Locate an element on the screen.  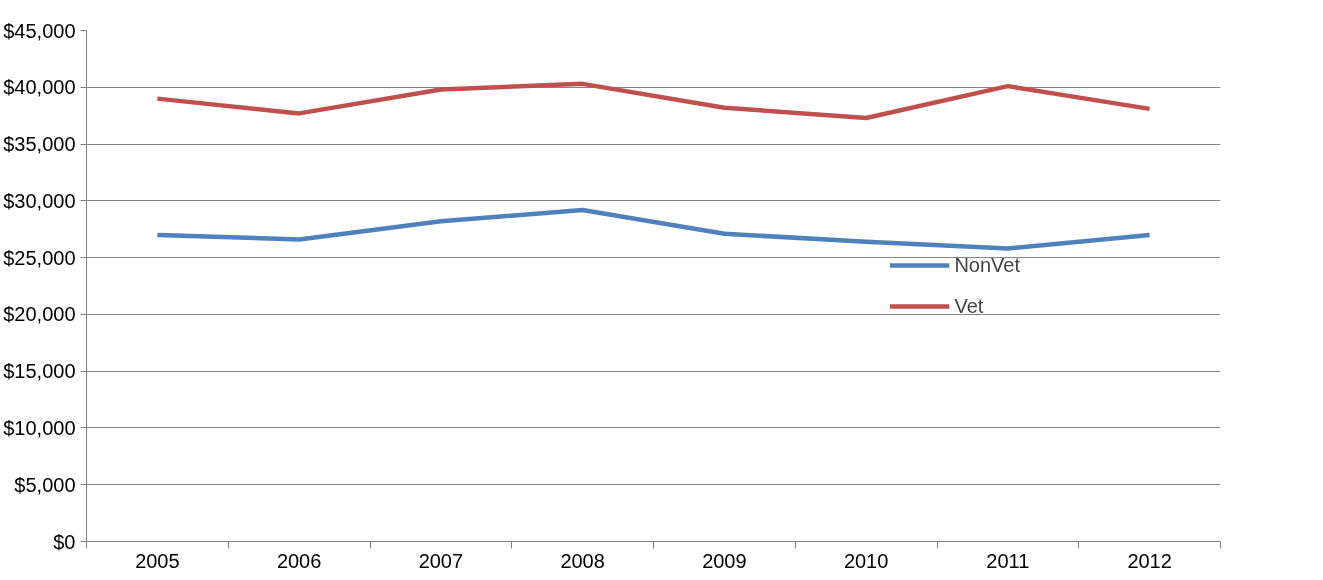
x-tick-label: 2009 is located at coordinates (724, 560).